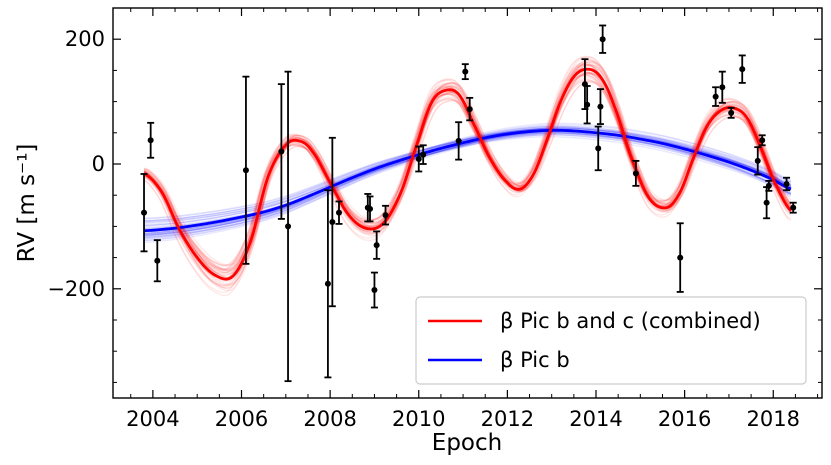 The height and width of the screenshot is (465, 831). Describe the element at coordinates (241, 419) in the screenshot. I see `x-tick-label: 2006` at that location.